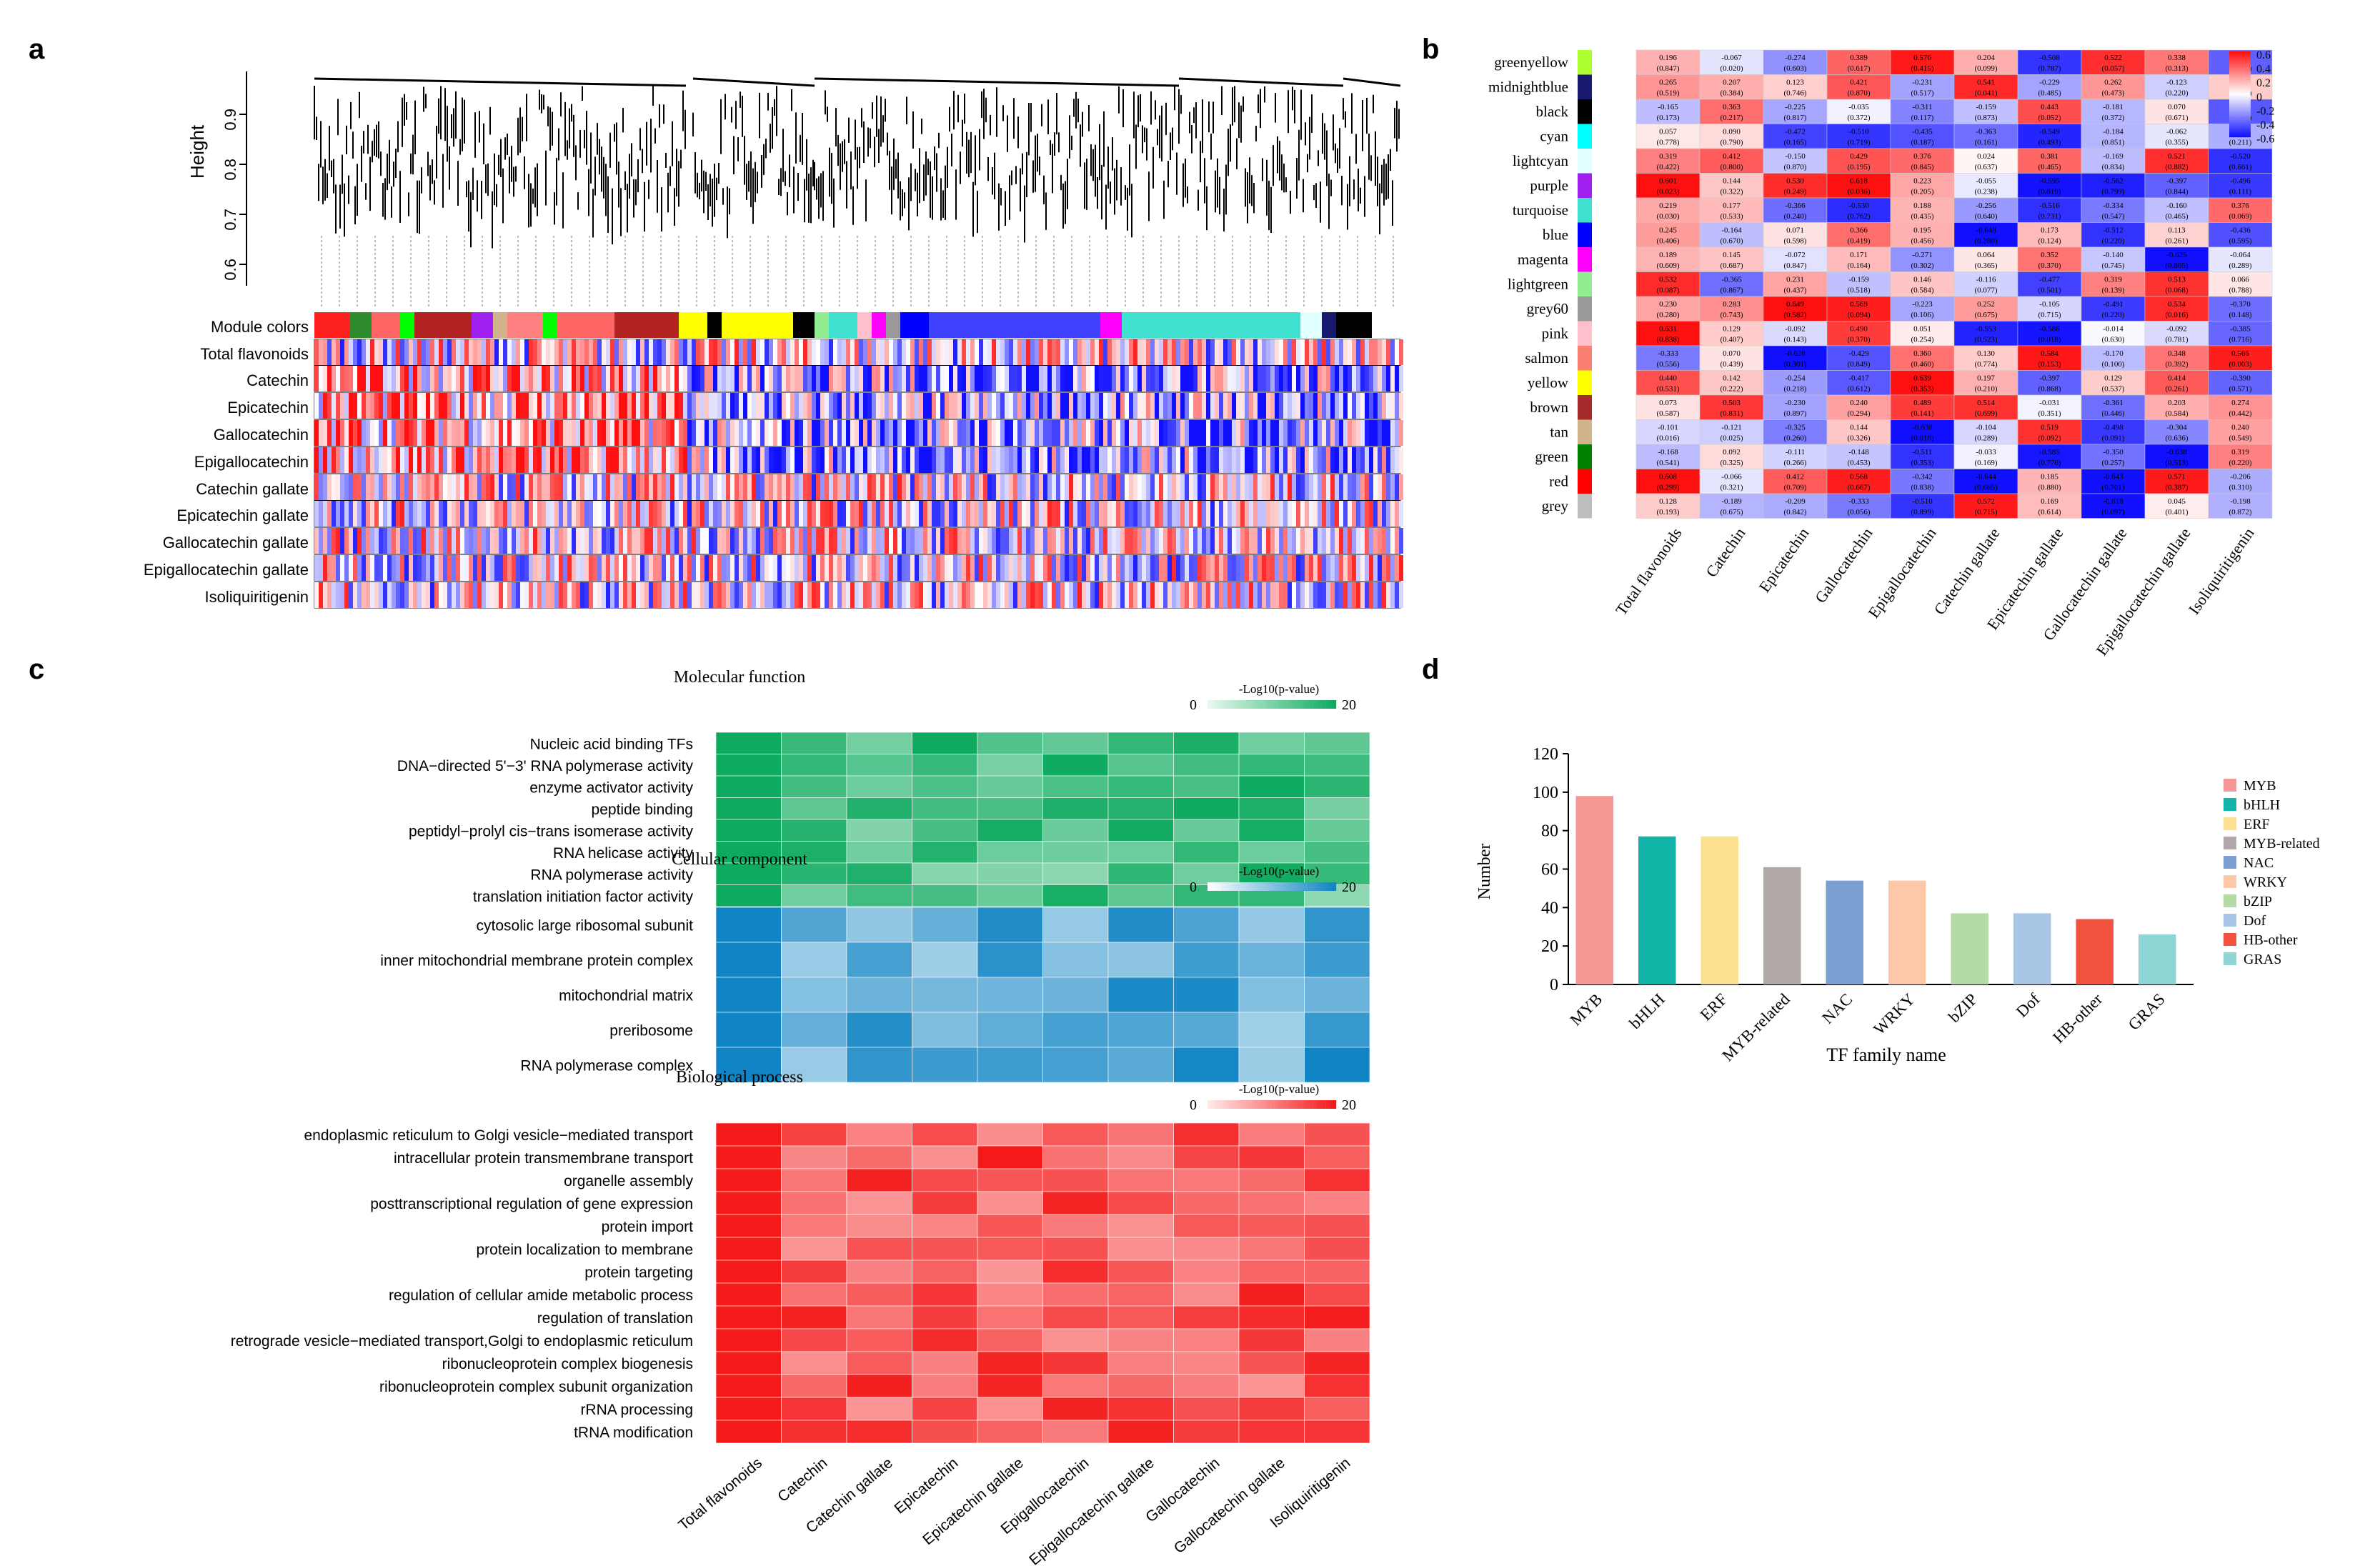 Image resolution: width=2380 pixels, height=1566 pixels. What do you see at coordinates (1528, 87) in the screenshot?
I see `module-label-midnightblue: midnightblue` at bounding box center [1528, 87].